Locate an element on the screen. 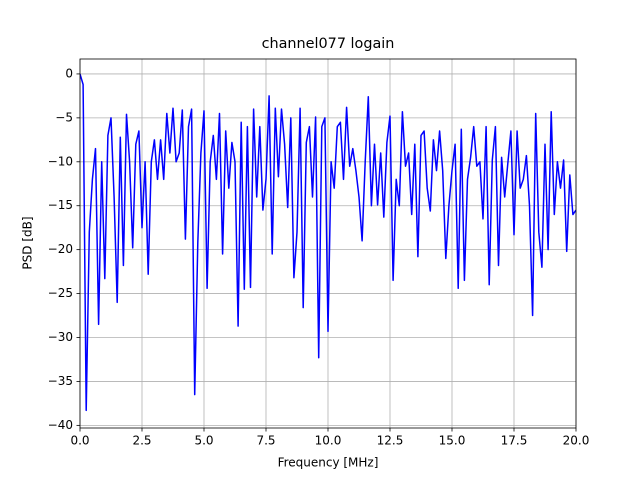 The width and height of the screenshot is (640, 480). y-tick-label: −20 is located at coordinates (60, 249).